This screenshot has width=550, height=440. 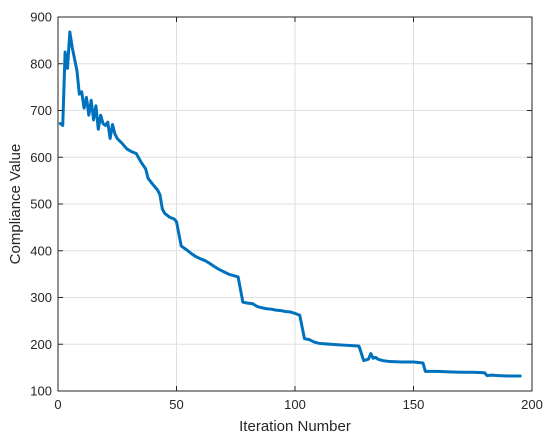 What do you see at coordinates (295, 404) in the screenshot?
I see `x-tick-label: 100` at bounding box center [295, 404].